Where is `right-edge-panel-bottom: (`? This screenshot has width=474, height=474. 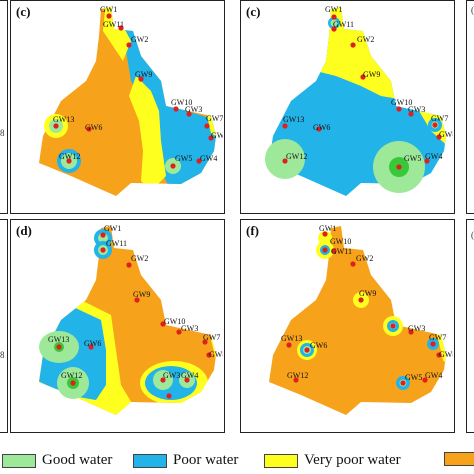 right-edge-panel-bottom: ( is located at coordinates (470, 326).